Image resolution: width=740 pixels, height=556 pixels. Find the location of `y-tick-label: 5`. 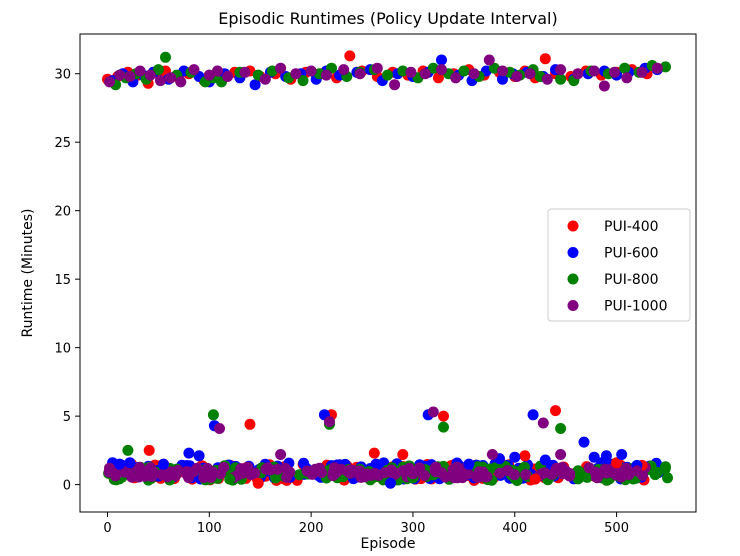

y-tick-label: 5 is located at coordinates (67, 417).